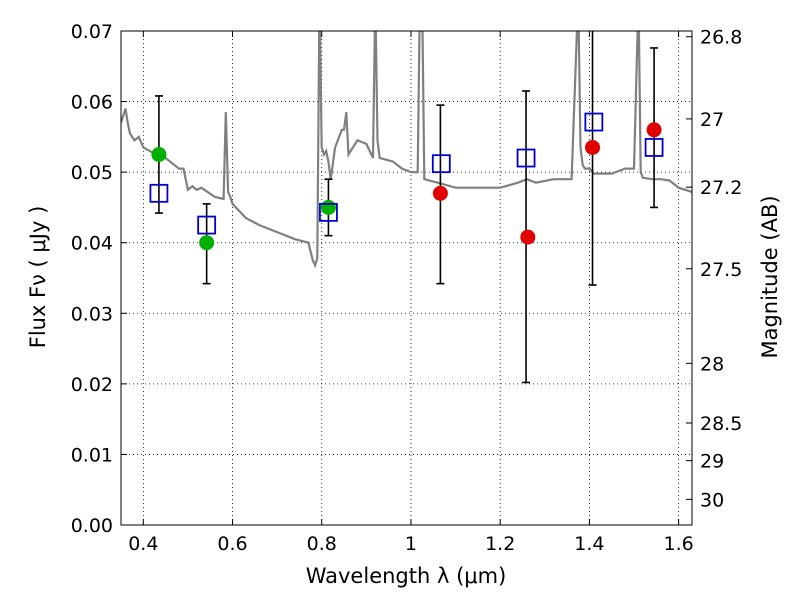  Describe the element at coordinates (721, 188) in the screenshot. I see `y2-tick-label: 27.2` at that location.